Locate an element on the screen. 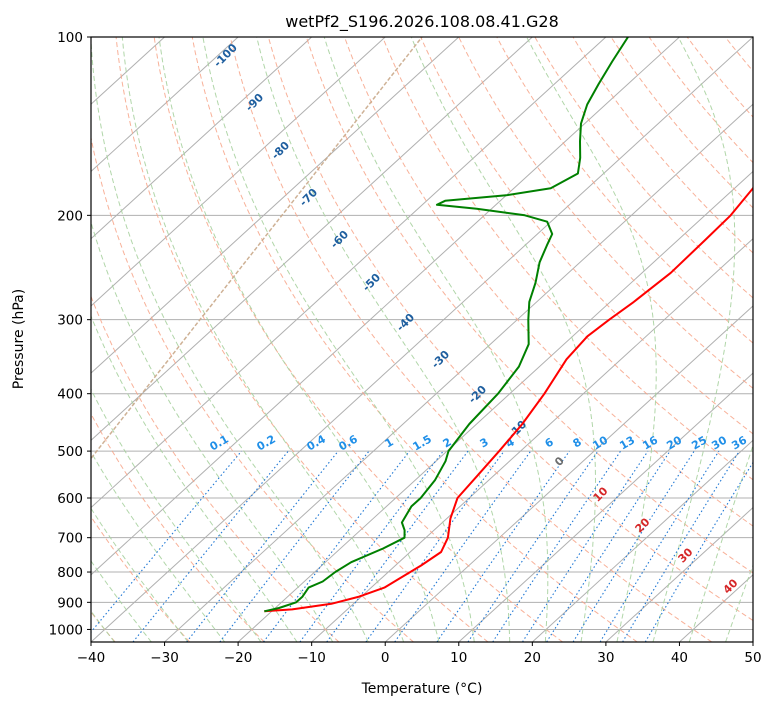  y-tick-label-1000: 1000 is located at coordinates (66, 630).